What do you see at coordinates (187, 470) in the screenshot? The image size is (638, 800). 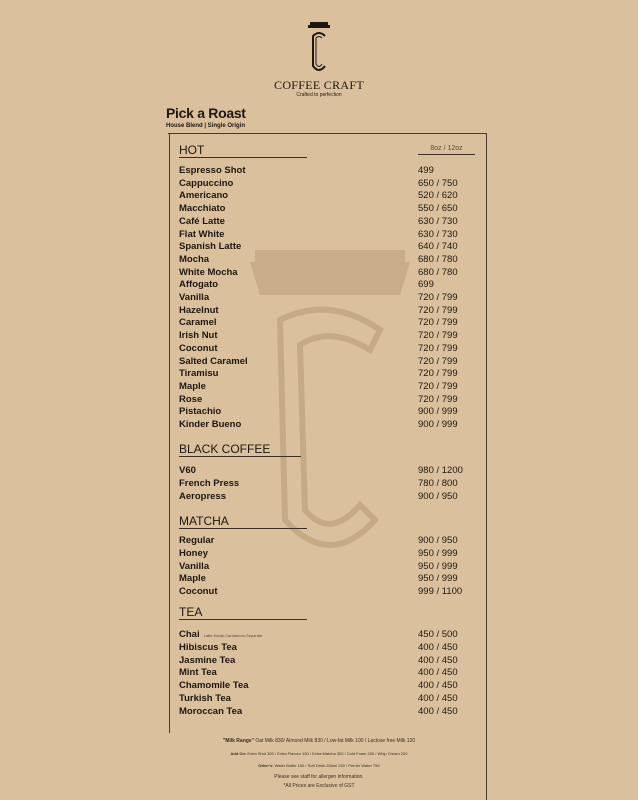 I see `item-name: V60` at bounding box center [187, 470].